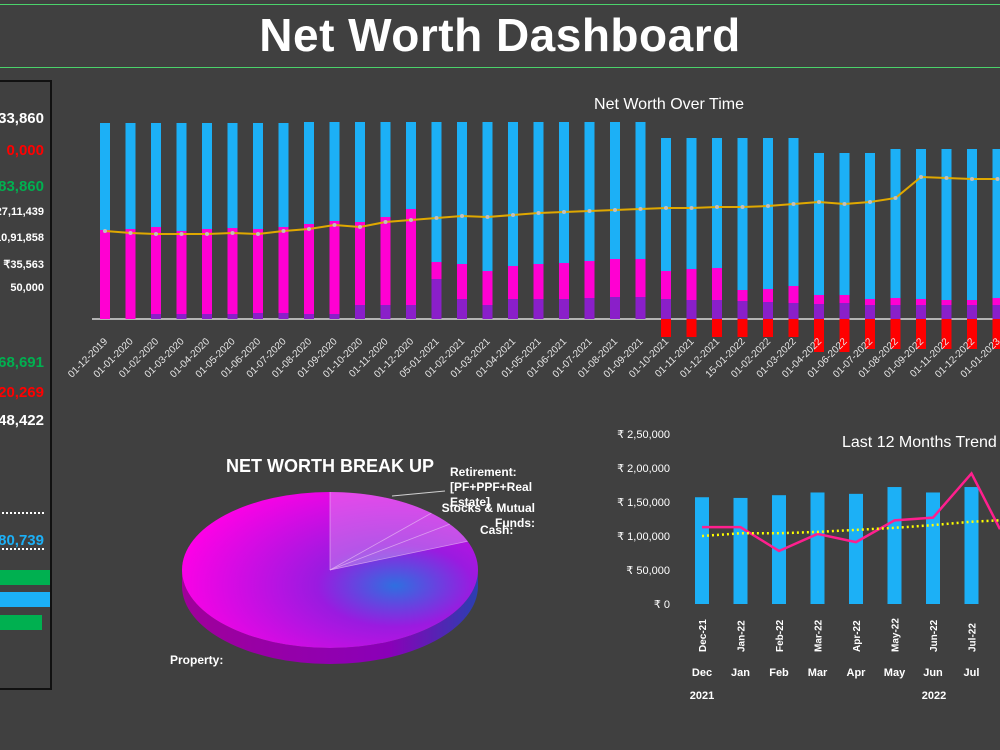 The image size is (1000, 750). I want to click on x-tick-label: 01-04-2021, so click(496, 358).